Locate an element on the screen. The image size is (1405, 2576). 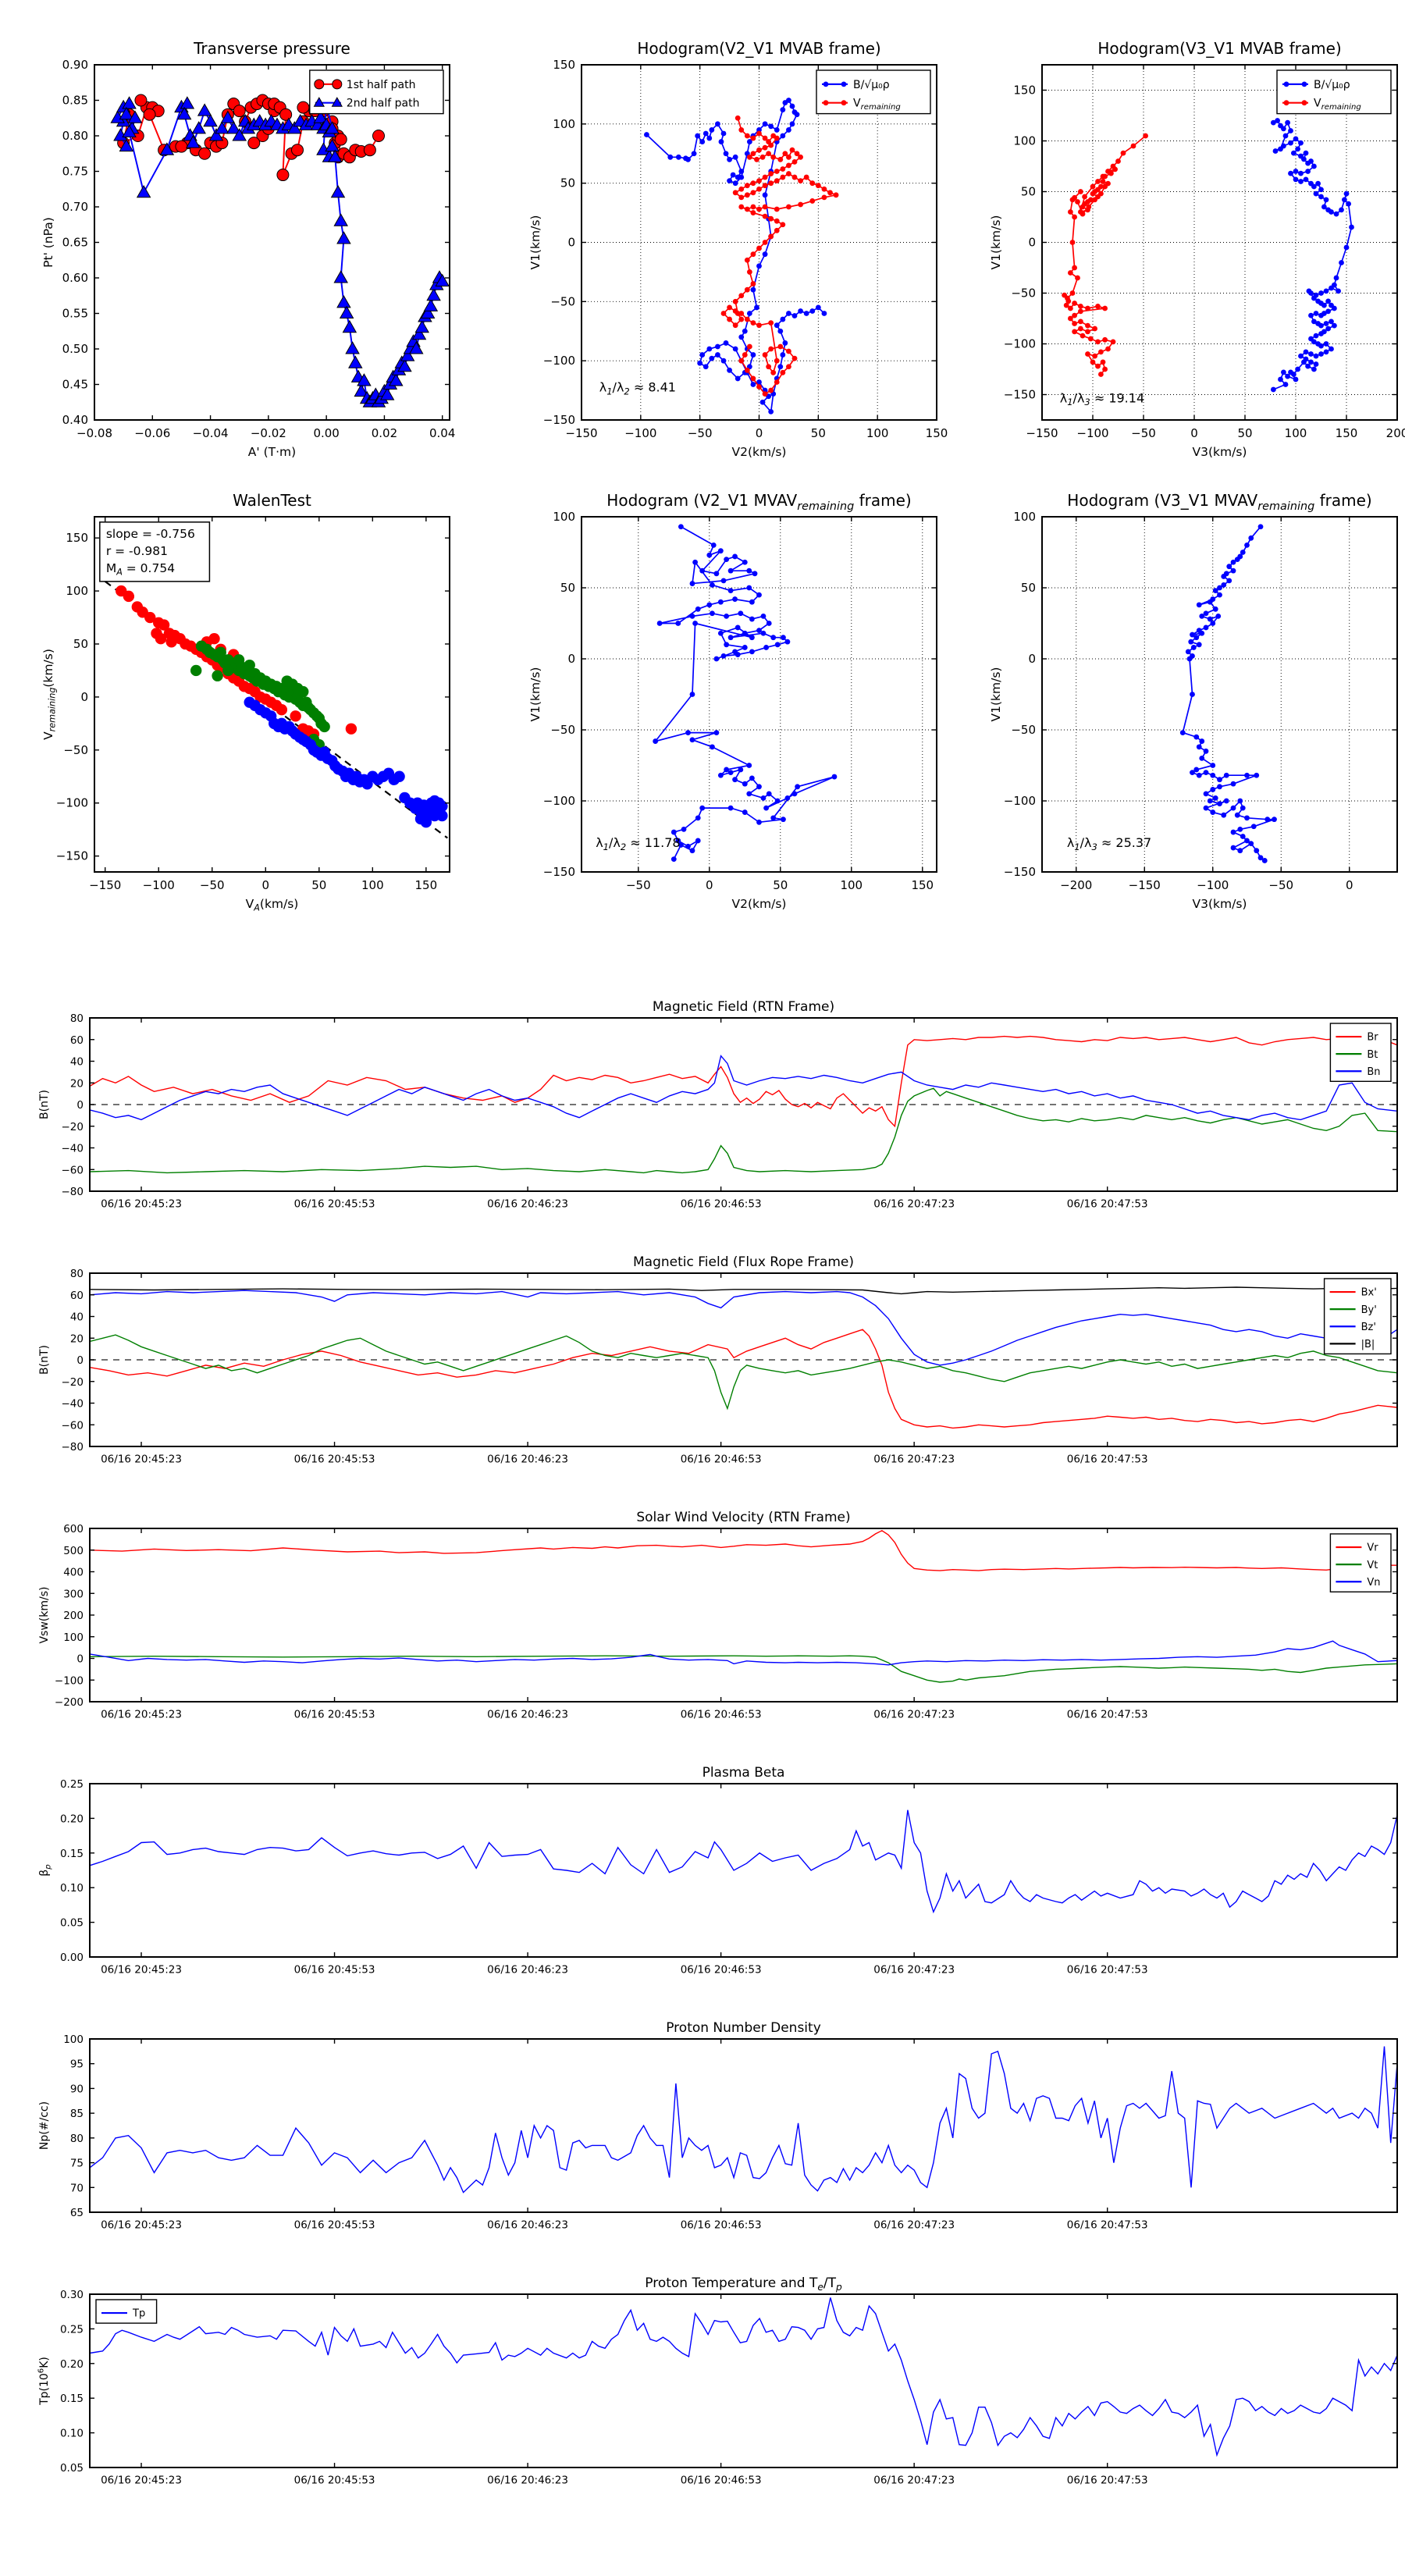
x-tick-label: 06/16 20:45:23 is located at coordinates (142, 2225).